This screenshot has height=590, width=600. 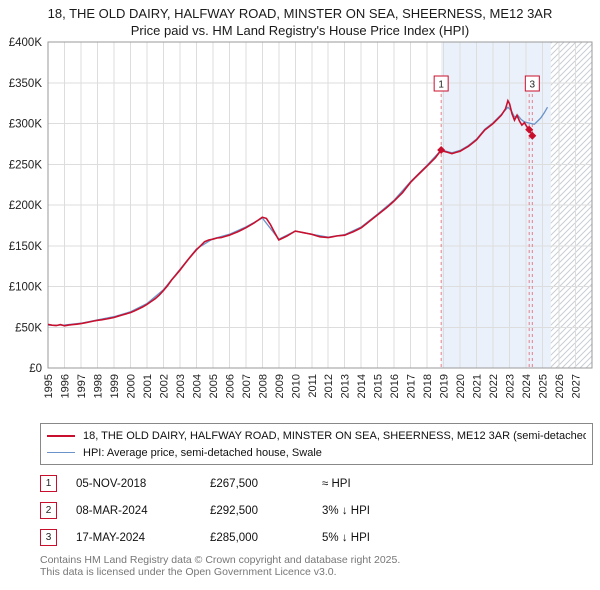 What do you see at coordinates (61, 452) in the screenshot?
I see `hpi-line-swatch` at bounding box center [61, 452].